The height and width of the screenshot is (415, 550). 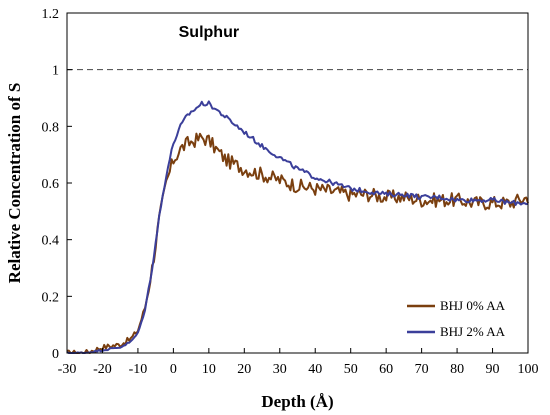 What do you see at coordinates (51, 14) in the screenshot?
I see `y-tick-label: 1.2` at bounding box center [51, 14].